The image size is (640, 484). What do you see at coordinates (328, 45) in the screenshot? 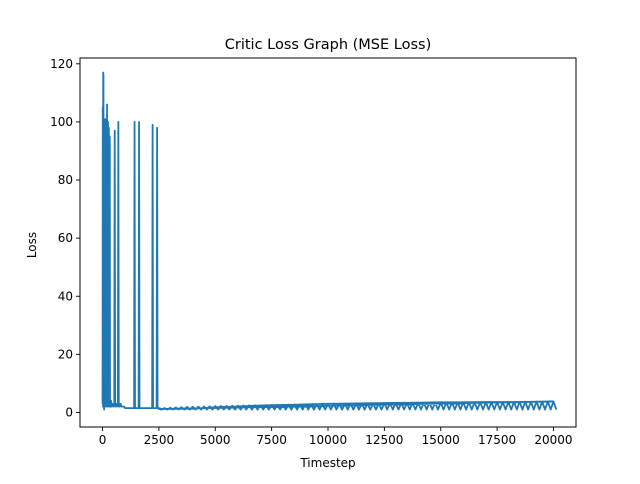
I see `chart-title: Critic Loss Graph (MSE Loss)` at bounding box center [328, 45].